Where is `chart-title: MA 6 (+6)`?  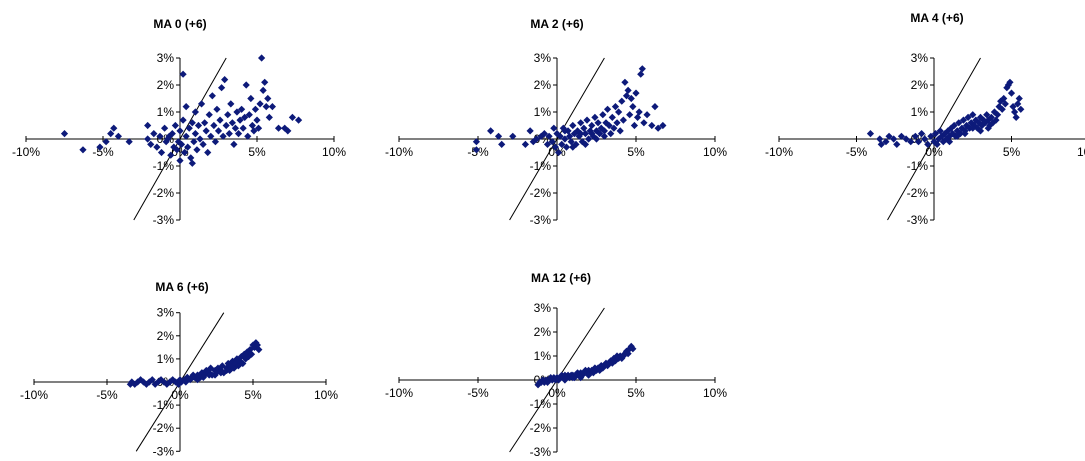 chart-title: MA 6 (+6) is located at coordinates (181, 287).